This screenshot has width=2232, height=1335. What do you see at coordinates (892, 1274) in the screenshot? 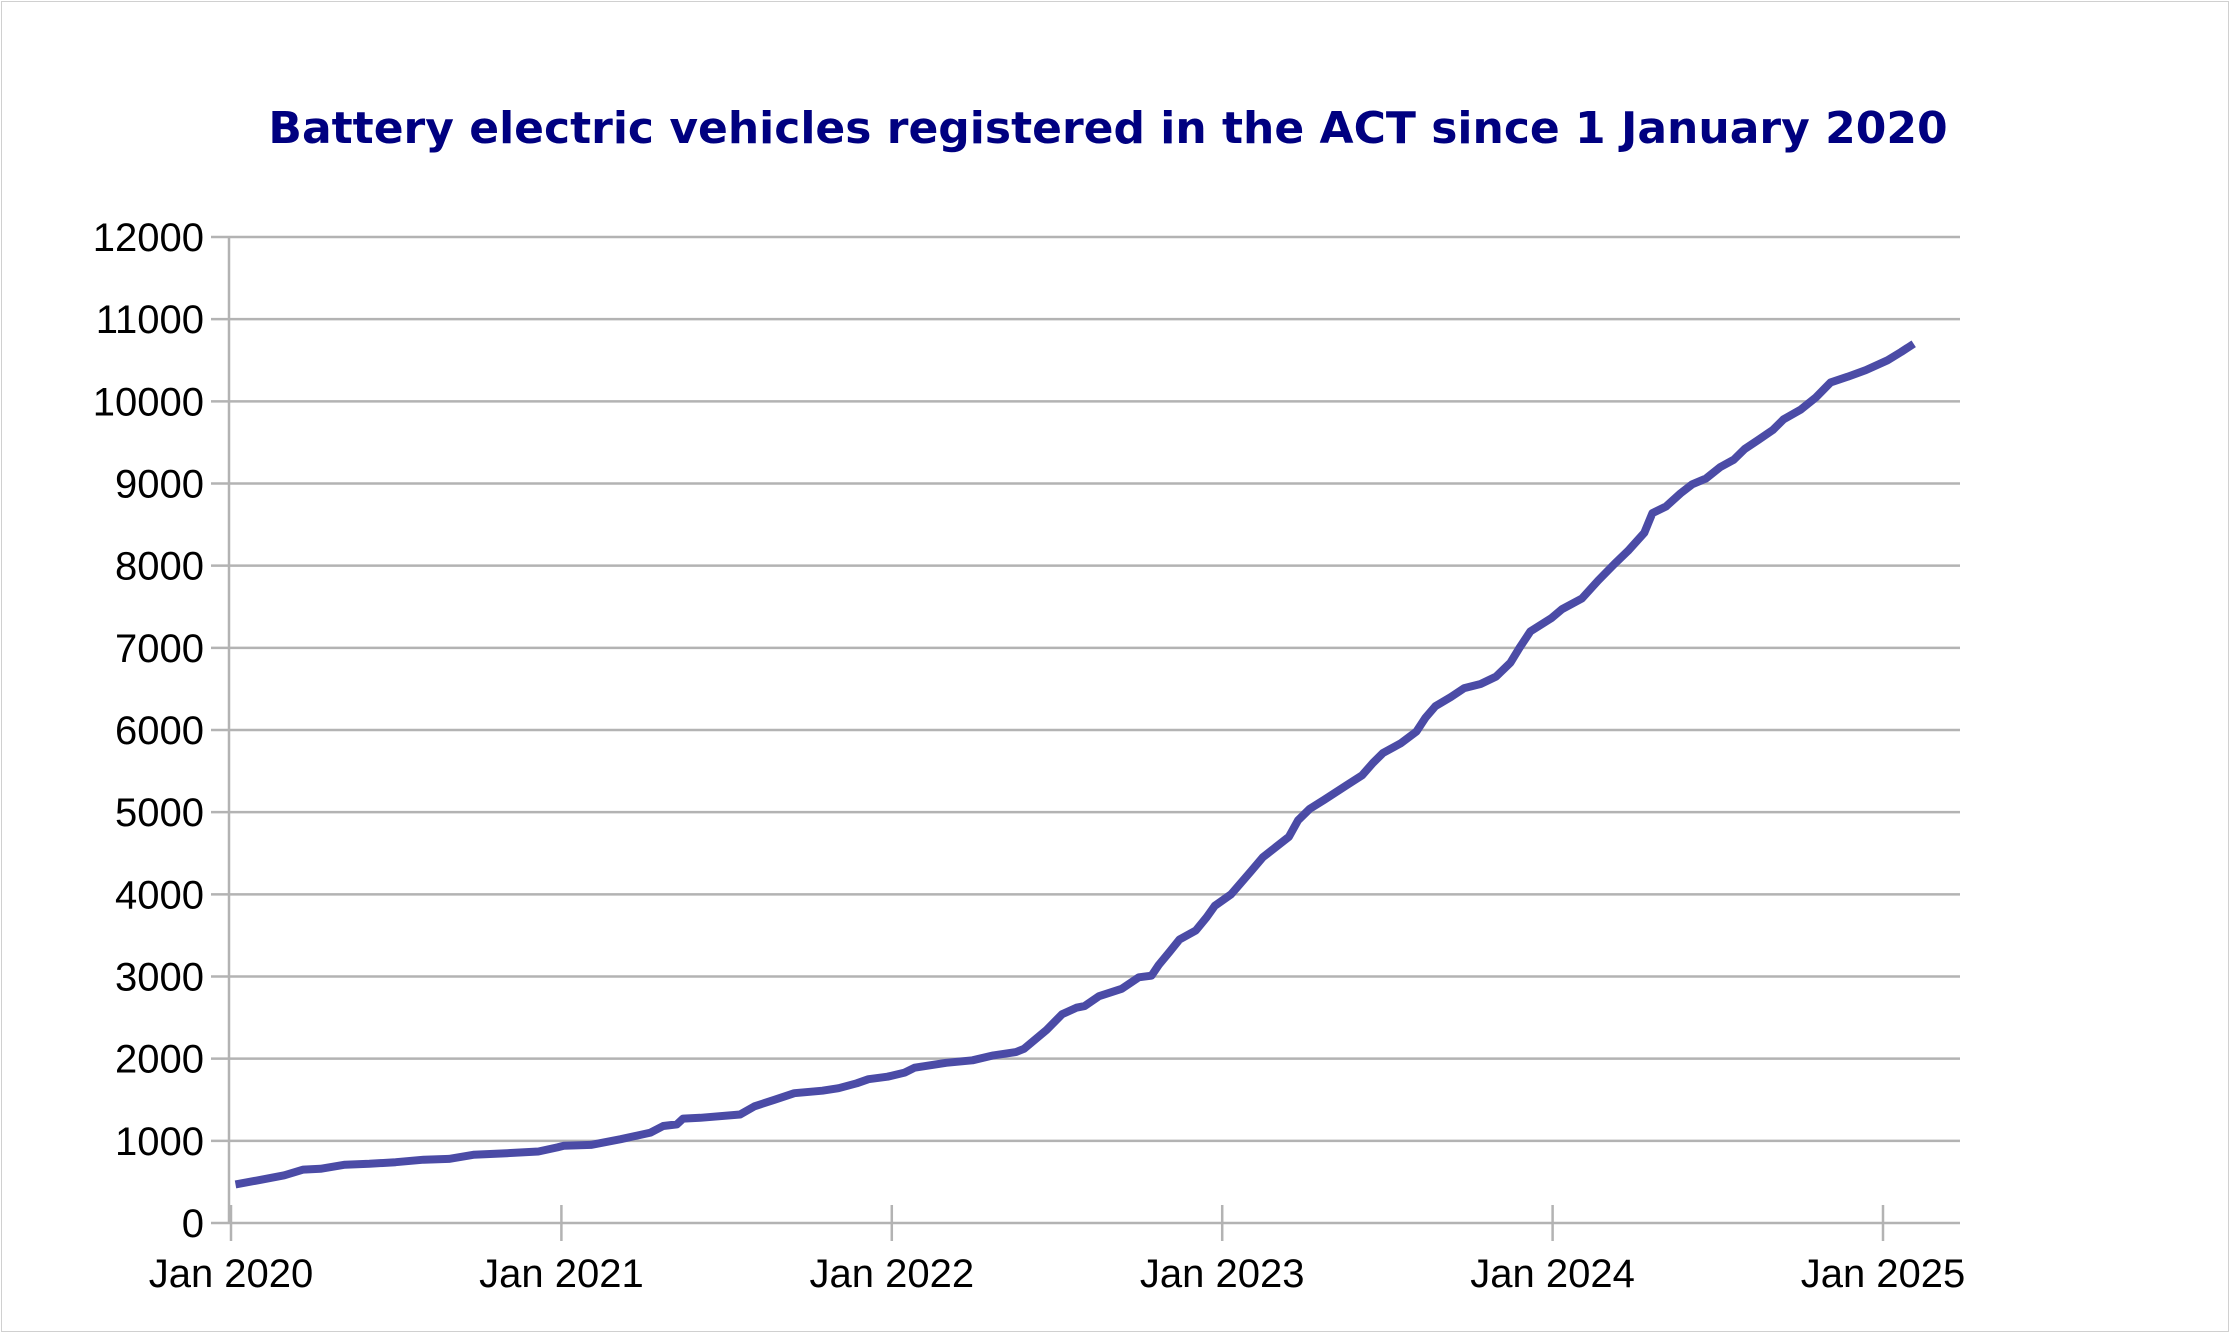
I see `x-tick-label: Jan 2022` at bounding box center [892, 1274].